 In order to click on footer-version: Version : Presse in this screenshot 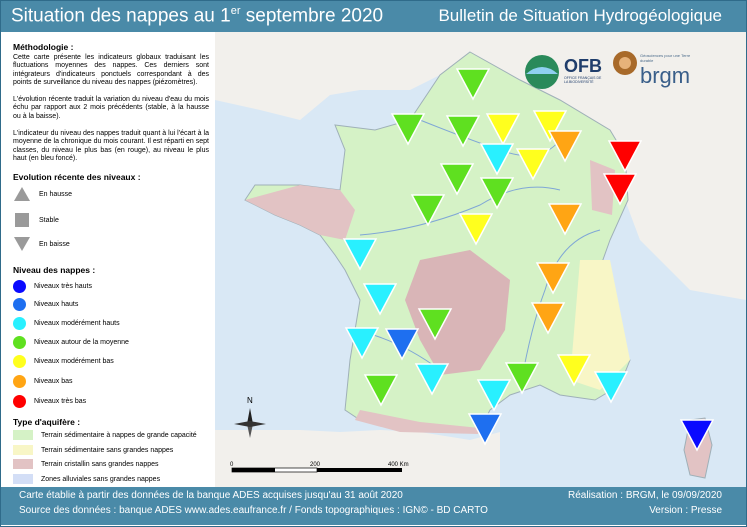, I will do `click(685, 510)`.